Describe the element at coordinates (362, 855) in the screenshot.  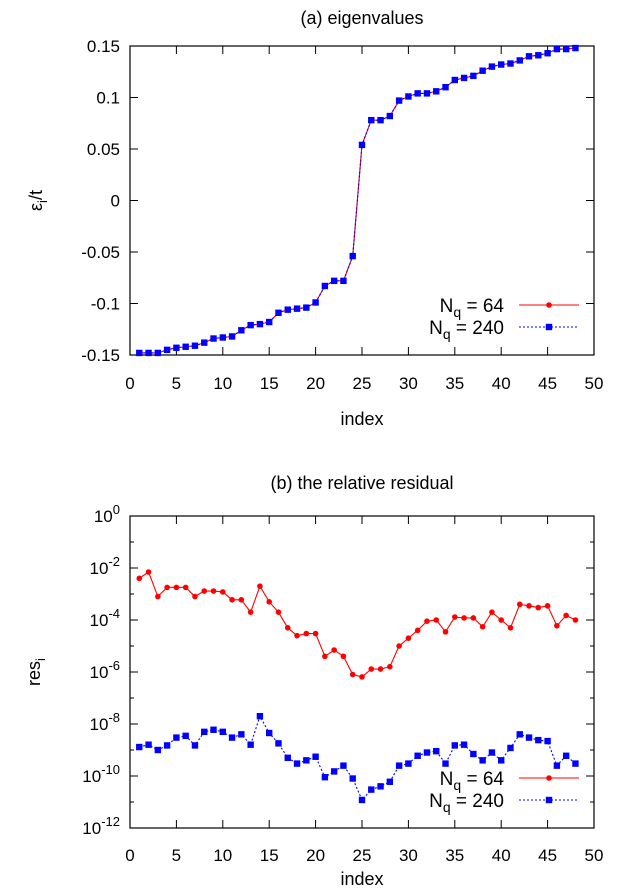
I see `x-tick-label: 25` at that location.